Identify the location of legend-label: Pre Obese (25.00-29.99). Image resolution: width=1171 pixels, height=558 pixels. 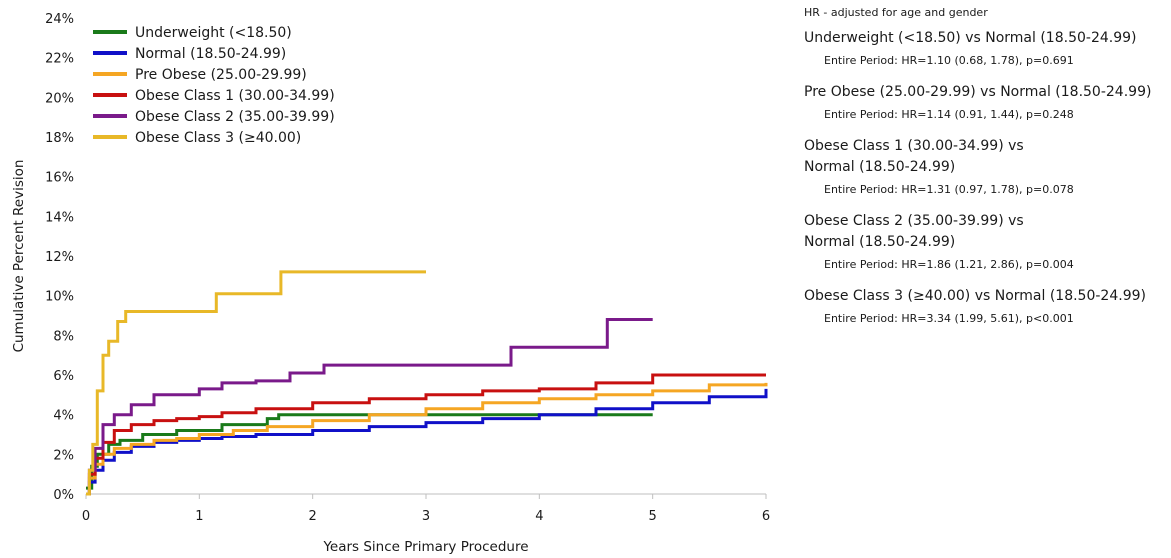
(221, 75).